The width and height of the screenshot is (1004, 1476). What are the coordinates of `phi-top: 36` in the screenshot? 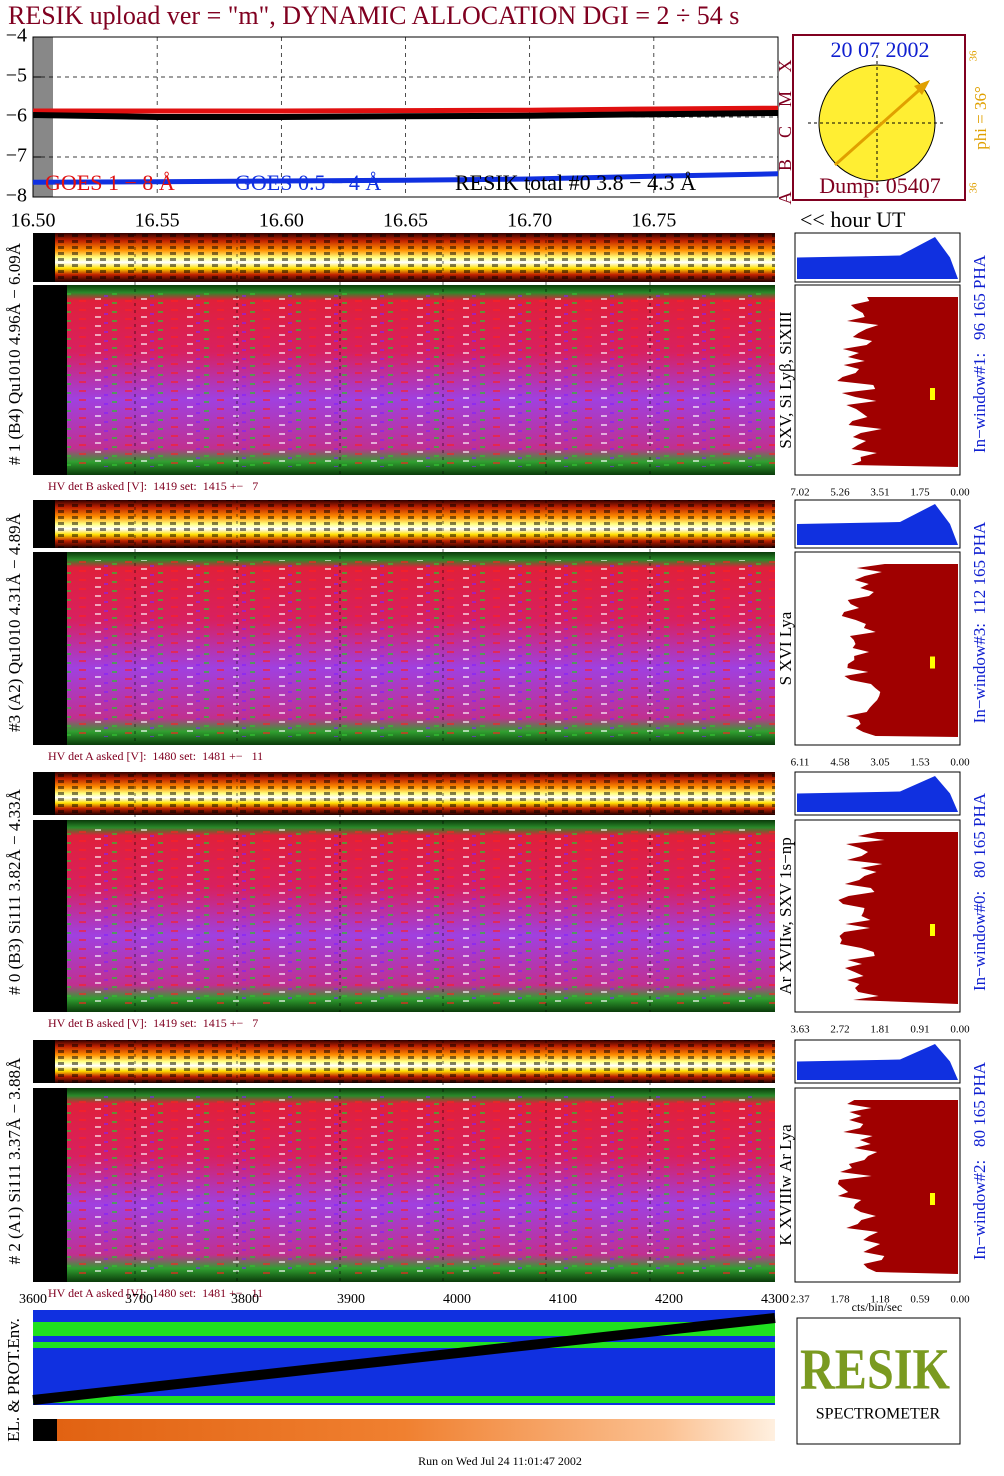 It's located at (974, 56).